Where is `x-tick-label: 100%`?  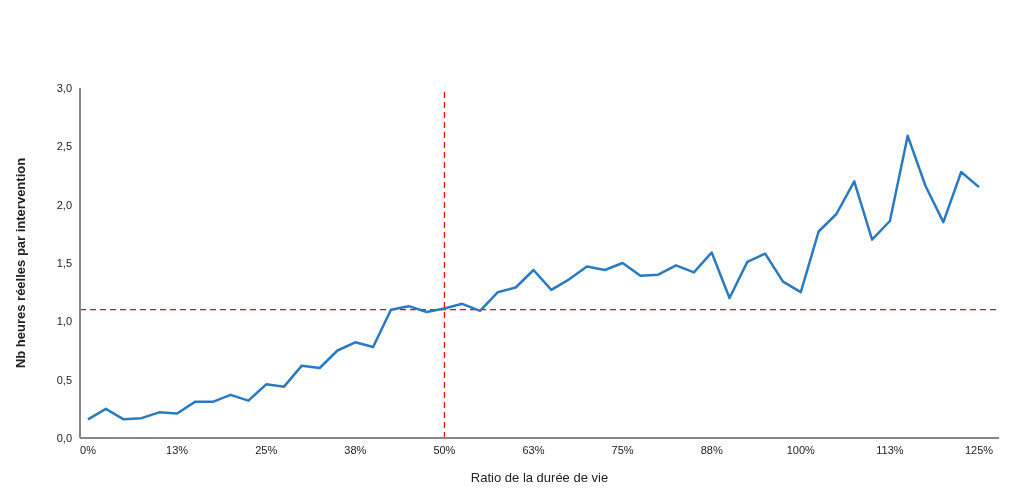 x-tick-label: 100% is located at coordinates (801, 449).